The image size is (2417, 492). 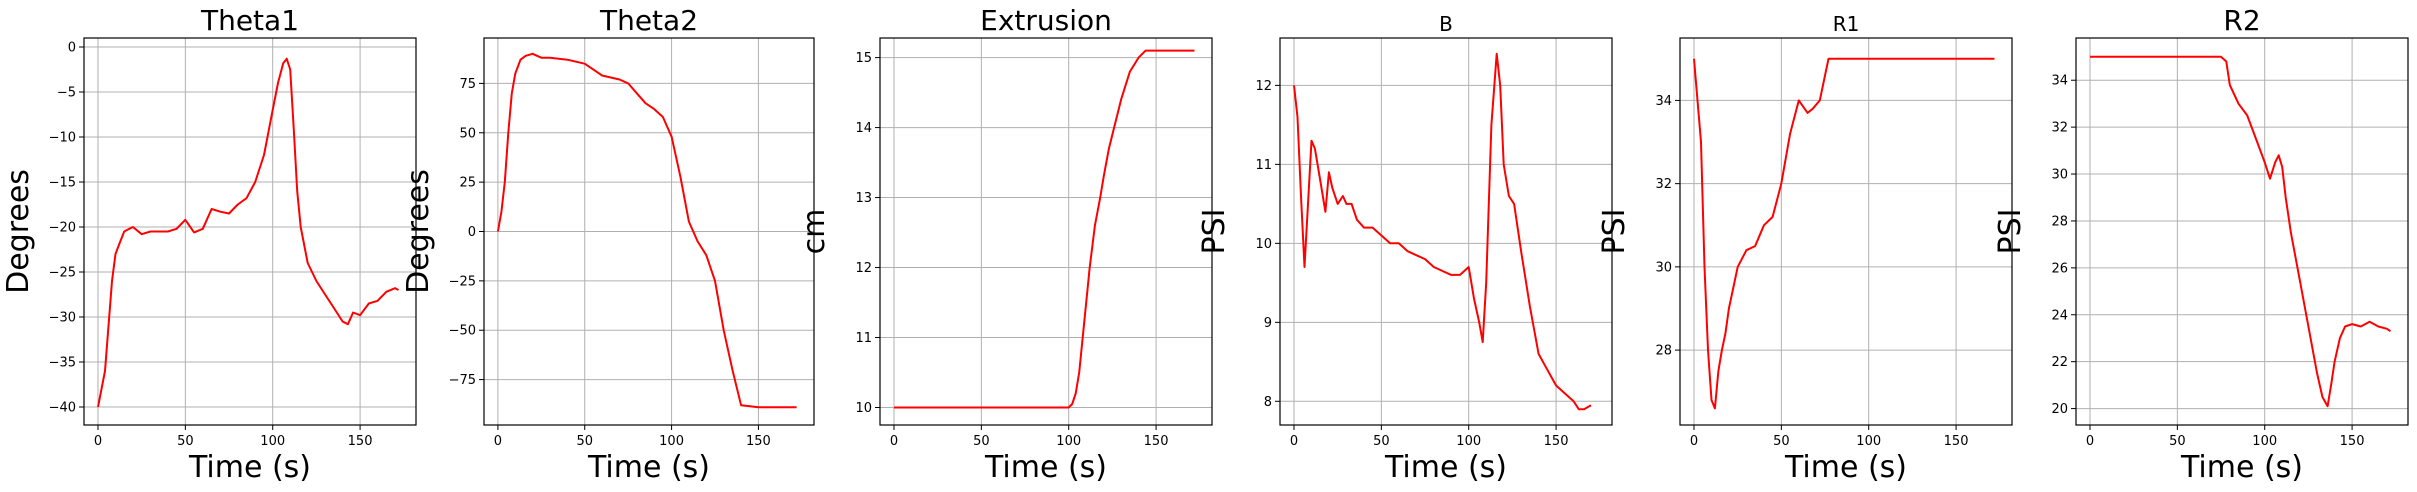 I want to click on y-tick-label: 15, so click(x=863, y=58).